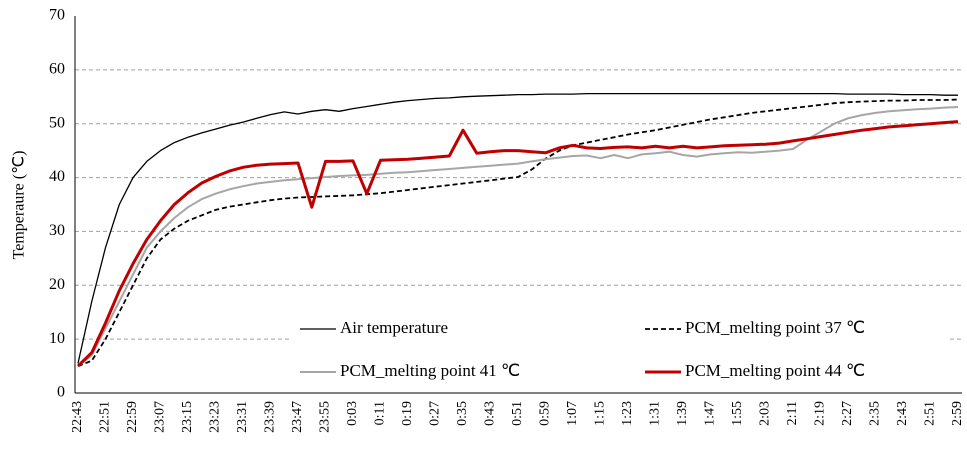  I want to click on y-tick-label: 70, so click(57, 15).